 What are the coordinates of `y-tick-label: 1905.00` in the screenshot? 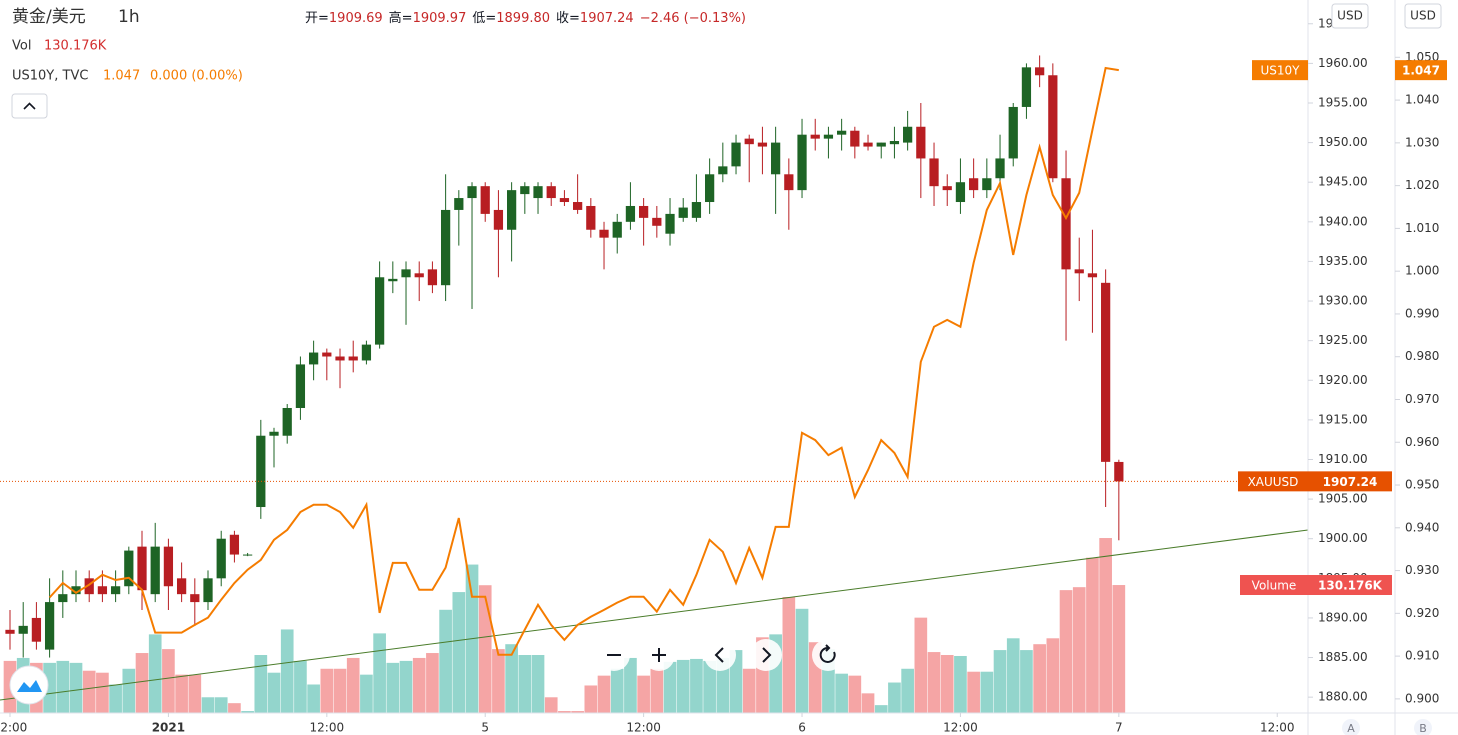 It's located at (1343, 499).